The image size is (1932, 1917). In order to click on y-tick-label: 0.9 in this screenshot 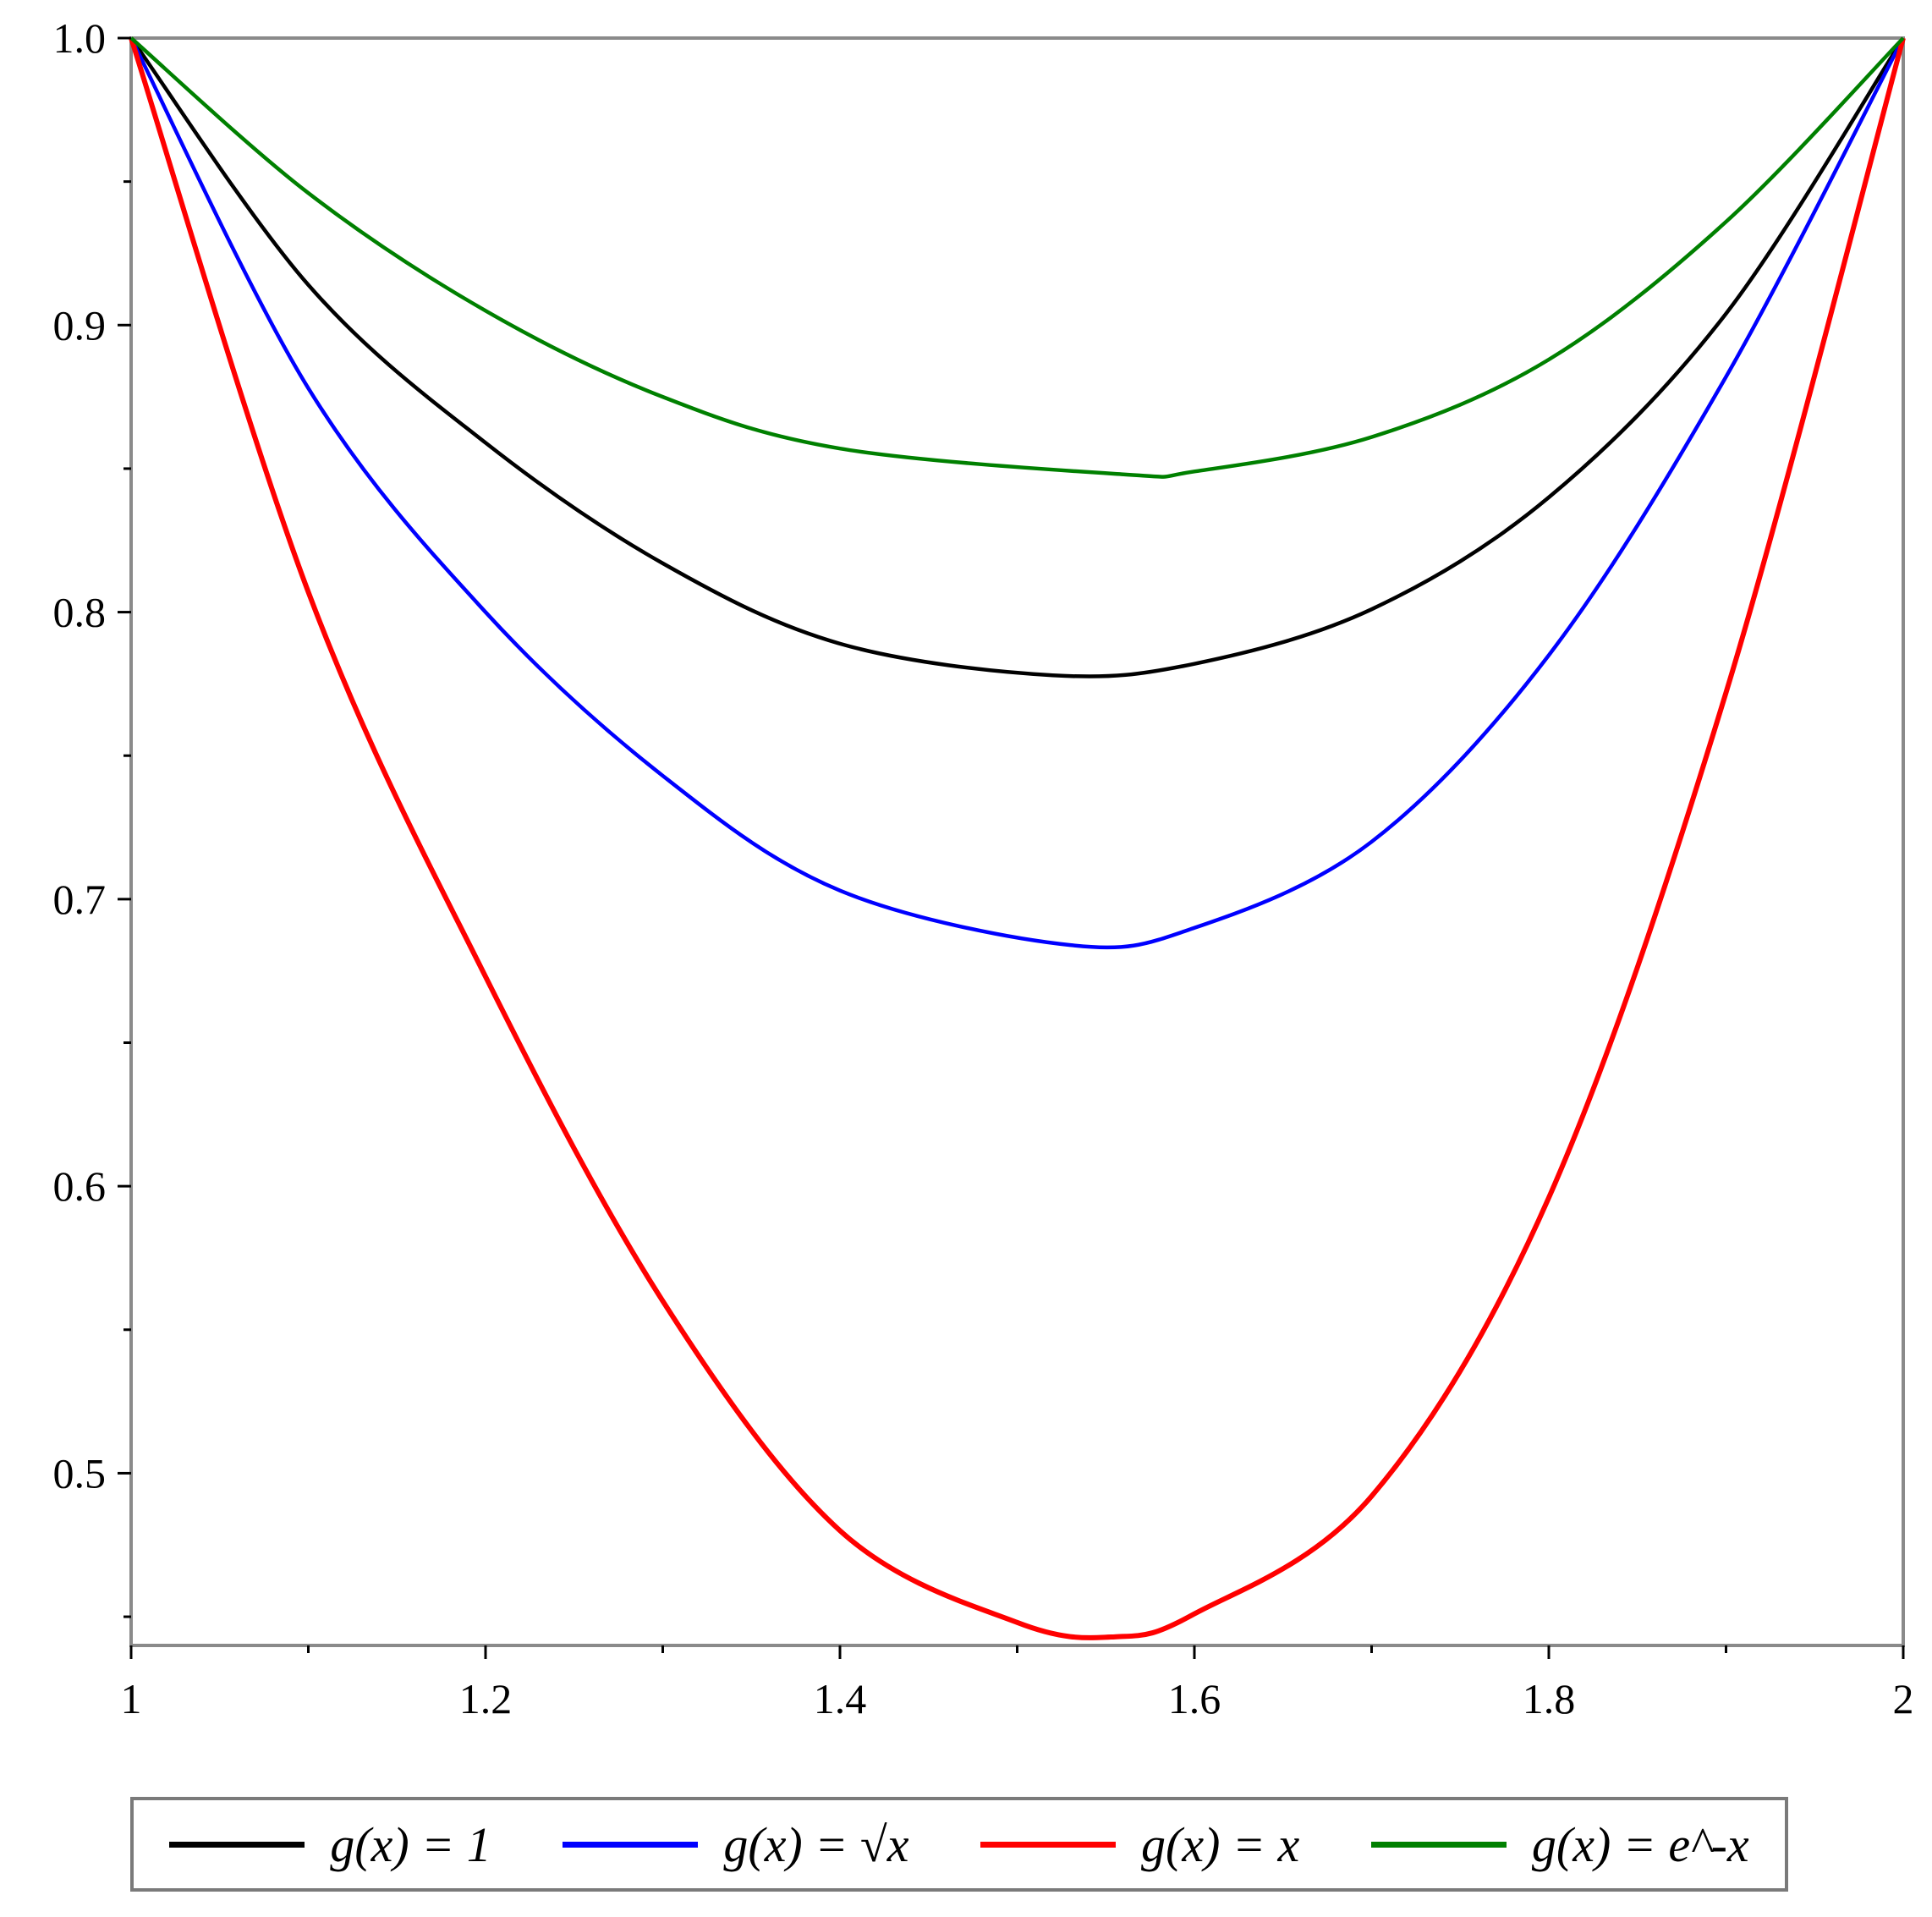, I will do `click(80, 325)`.